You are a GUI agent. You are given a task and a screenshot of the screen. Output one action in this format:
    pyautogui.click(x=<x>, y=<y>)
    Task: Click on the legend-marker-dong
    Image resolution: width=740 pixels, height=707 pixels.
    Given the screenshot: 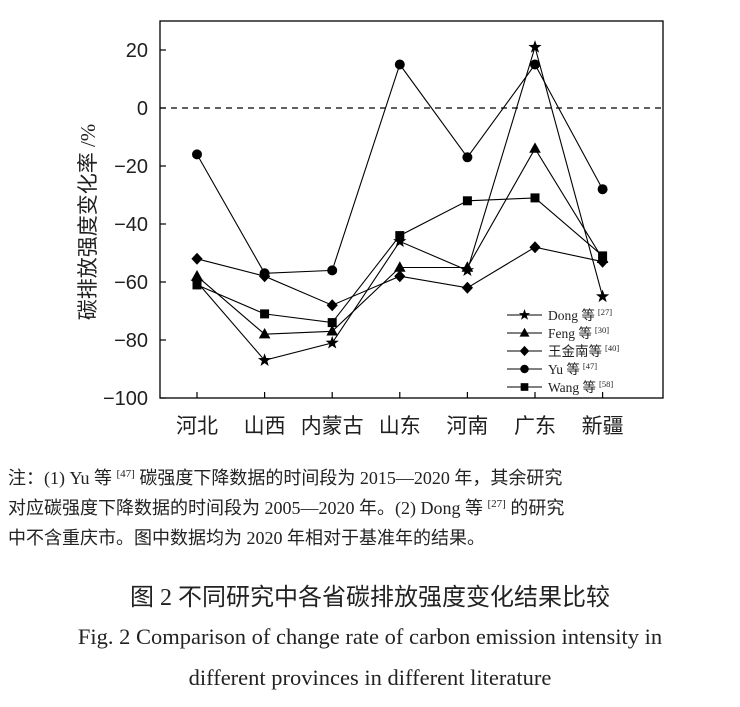 What is the action you would take?
    pyautogui.click(x=524, y=314)
    